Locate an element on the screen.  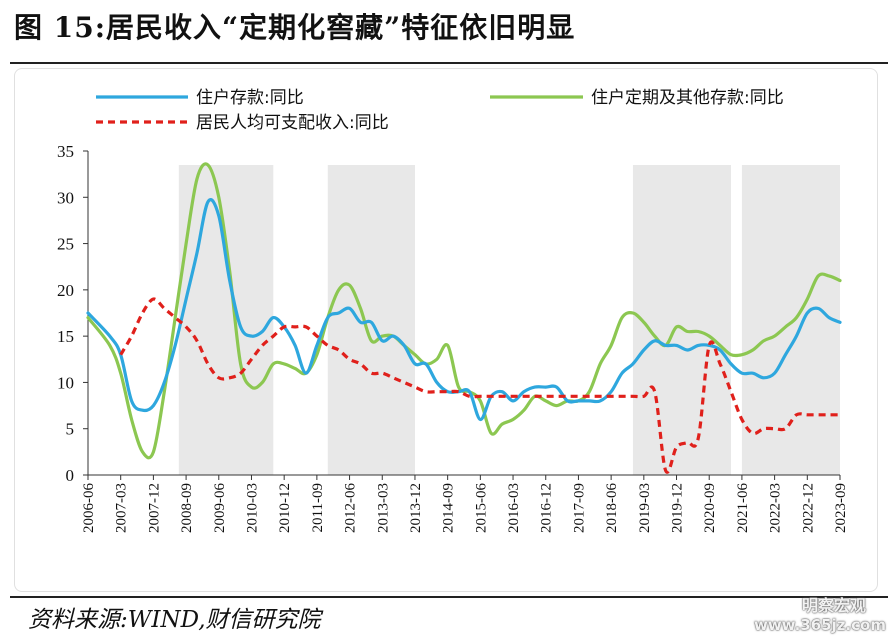
x-tick-label: 2010-03 is located at coordinates (252, 508).